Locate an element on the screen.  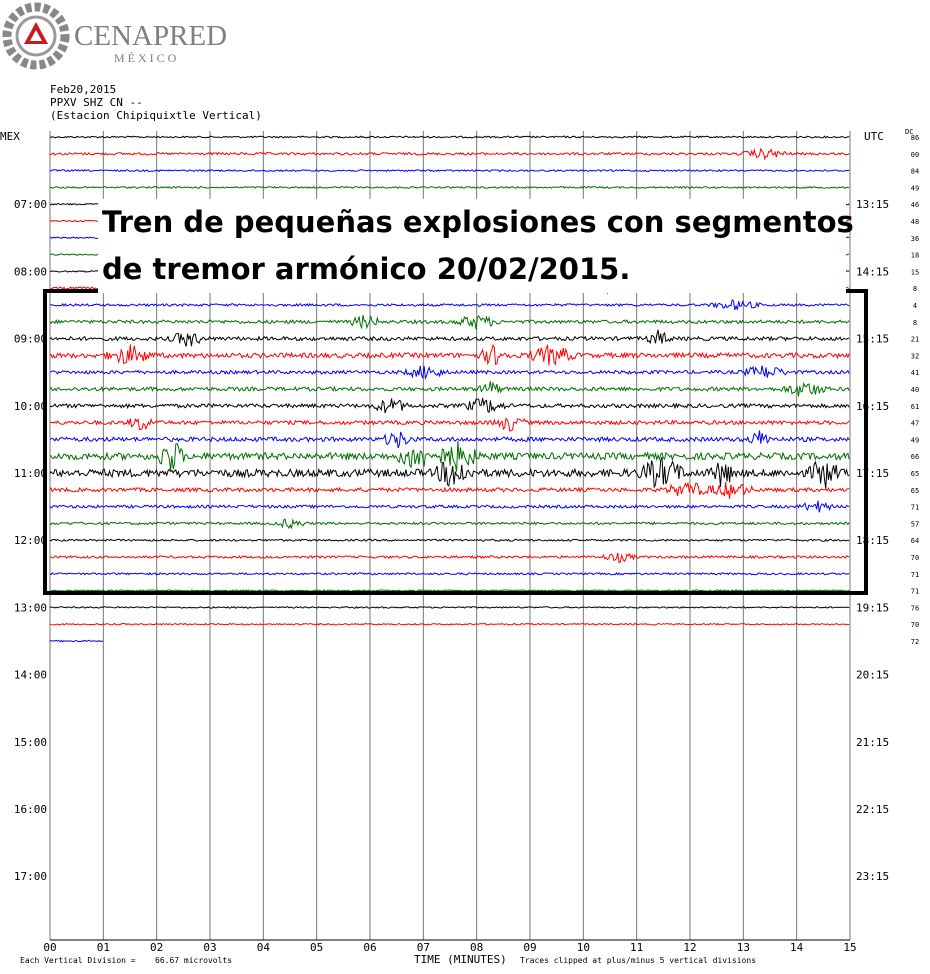
logo-country: MÉXICO is located at coordinates (146, 58).